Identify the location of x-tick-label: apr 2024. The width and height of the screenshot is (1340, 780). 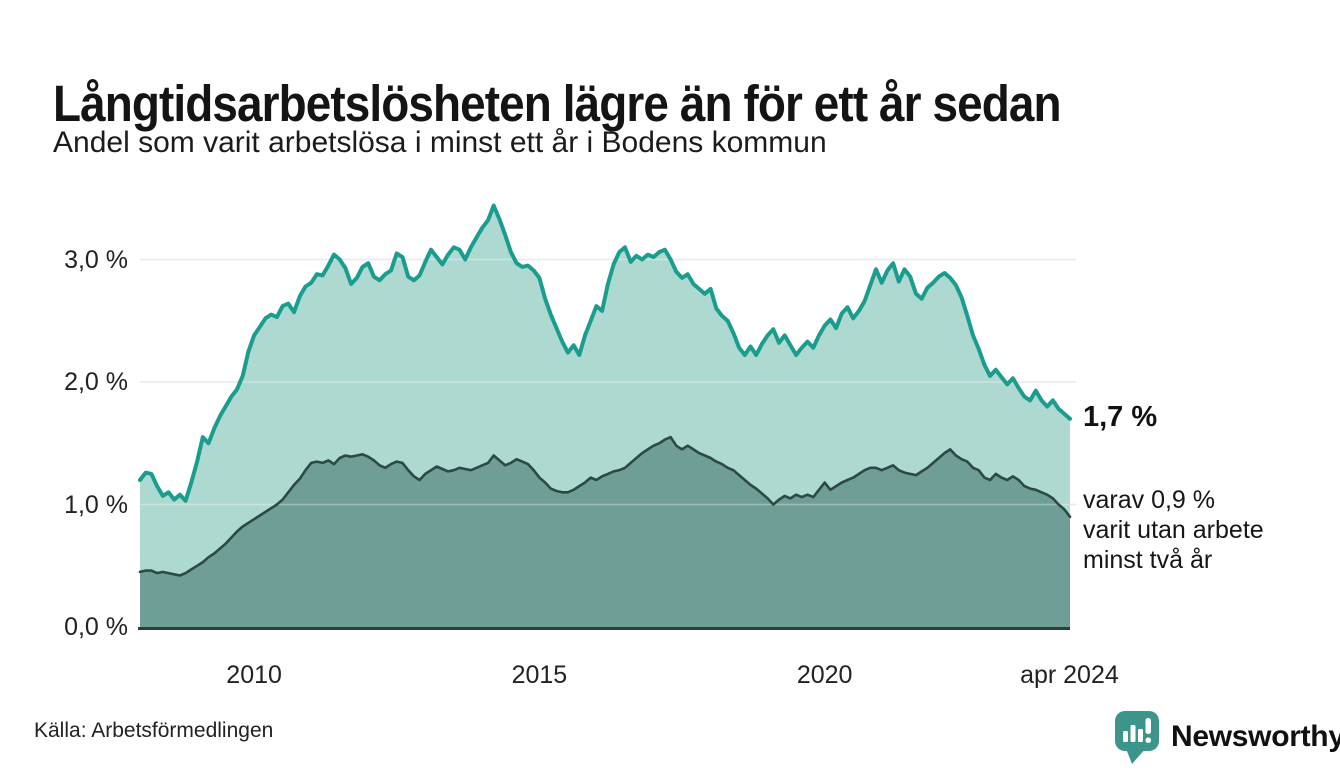
(1069, 675).